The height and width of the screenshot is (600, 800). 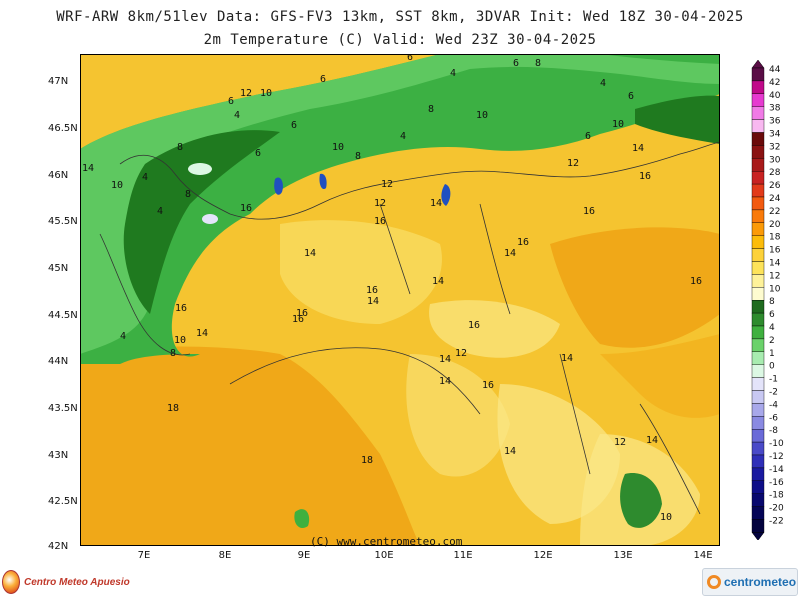 I want to click on field-po-valley-west, so click(x=361, y=272).